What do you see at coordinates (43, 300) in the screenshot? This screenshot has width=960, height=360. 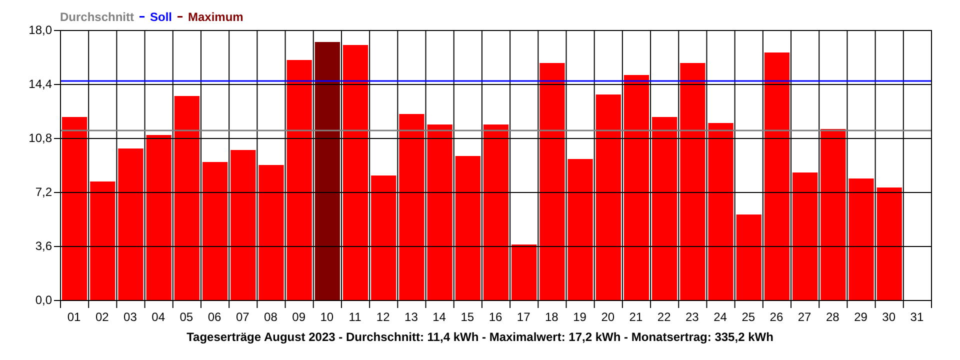 I see `y-tick-label: 0,0` at bounding box center [43, 300].